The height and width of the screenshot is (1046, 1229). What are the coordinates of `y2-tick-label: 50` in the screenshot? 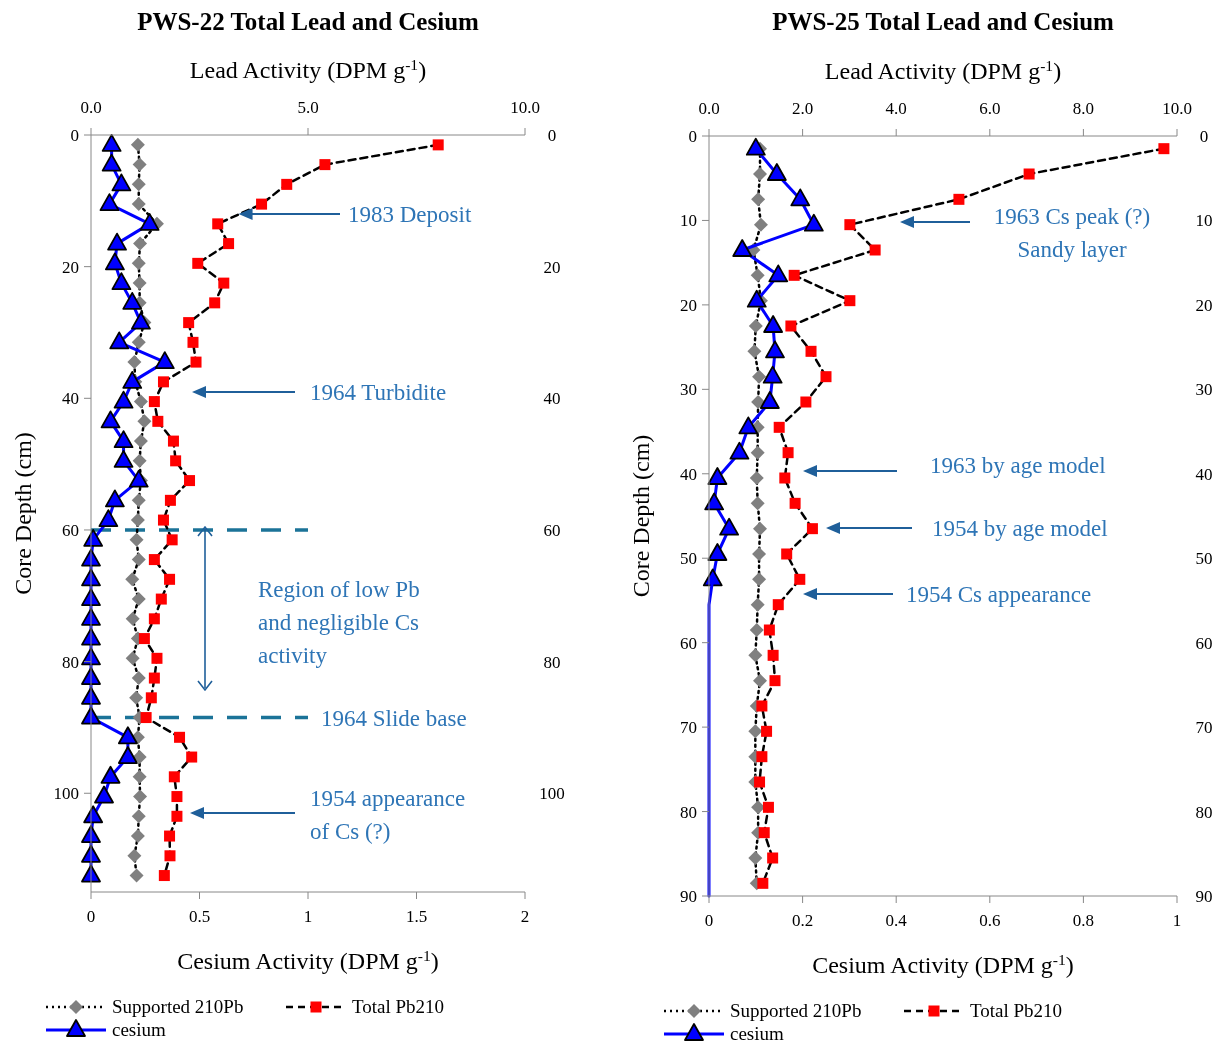 It's located at (1204, 559).